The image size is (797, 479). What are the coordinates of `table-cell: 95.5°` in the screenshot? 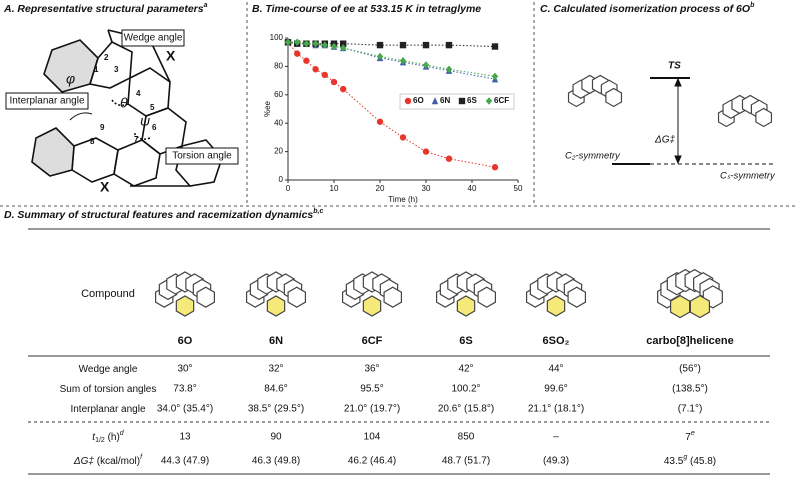 It's located at (371, 389).